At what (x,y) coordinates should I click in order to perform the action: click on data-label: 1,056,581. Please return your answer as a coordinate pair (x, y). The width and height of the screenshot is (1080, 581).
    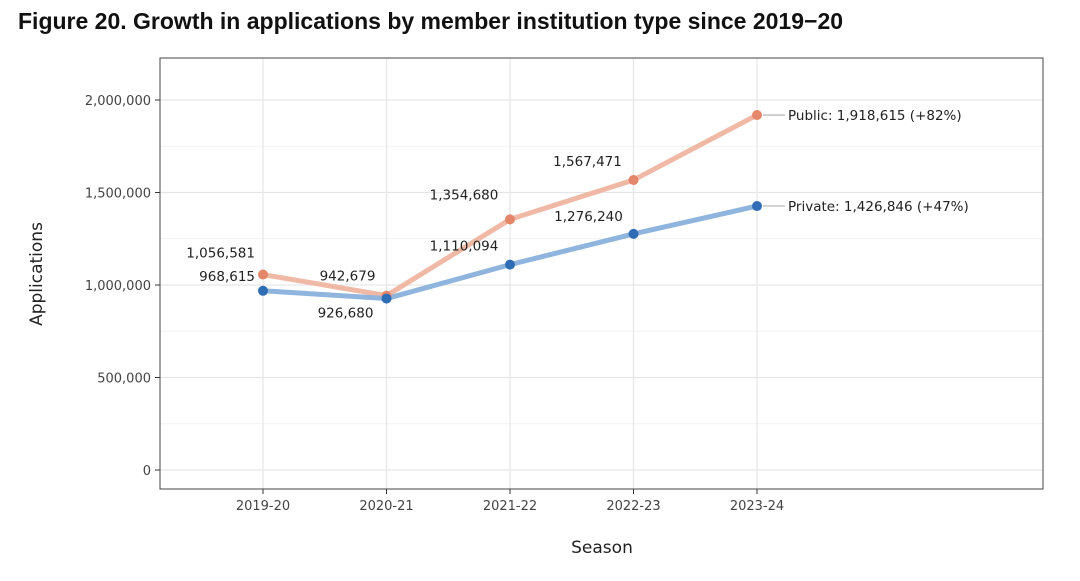
    Looking at the image, I should click on (220, 254).